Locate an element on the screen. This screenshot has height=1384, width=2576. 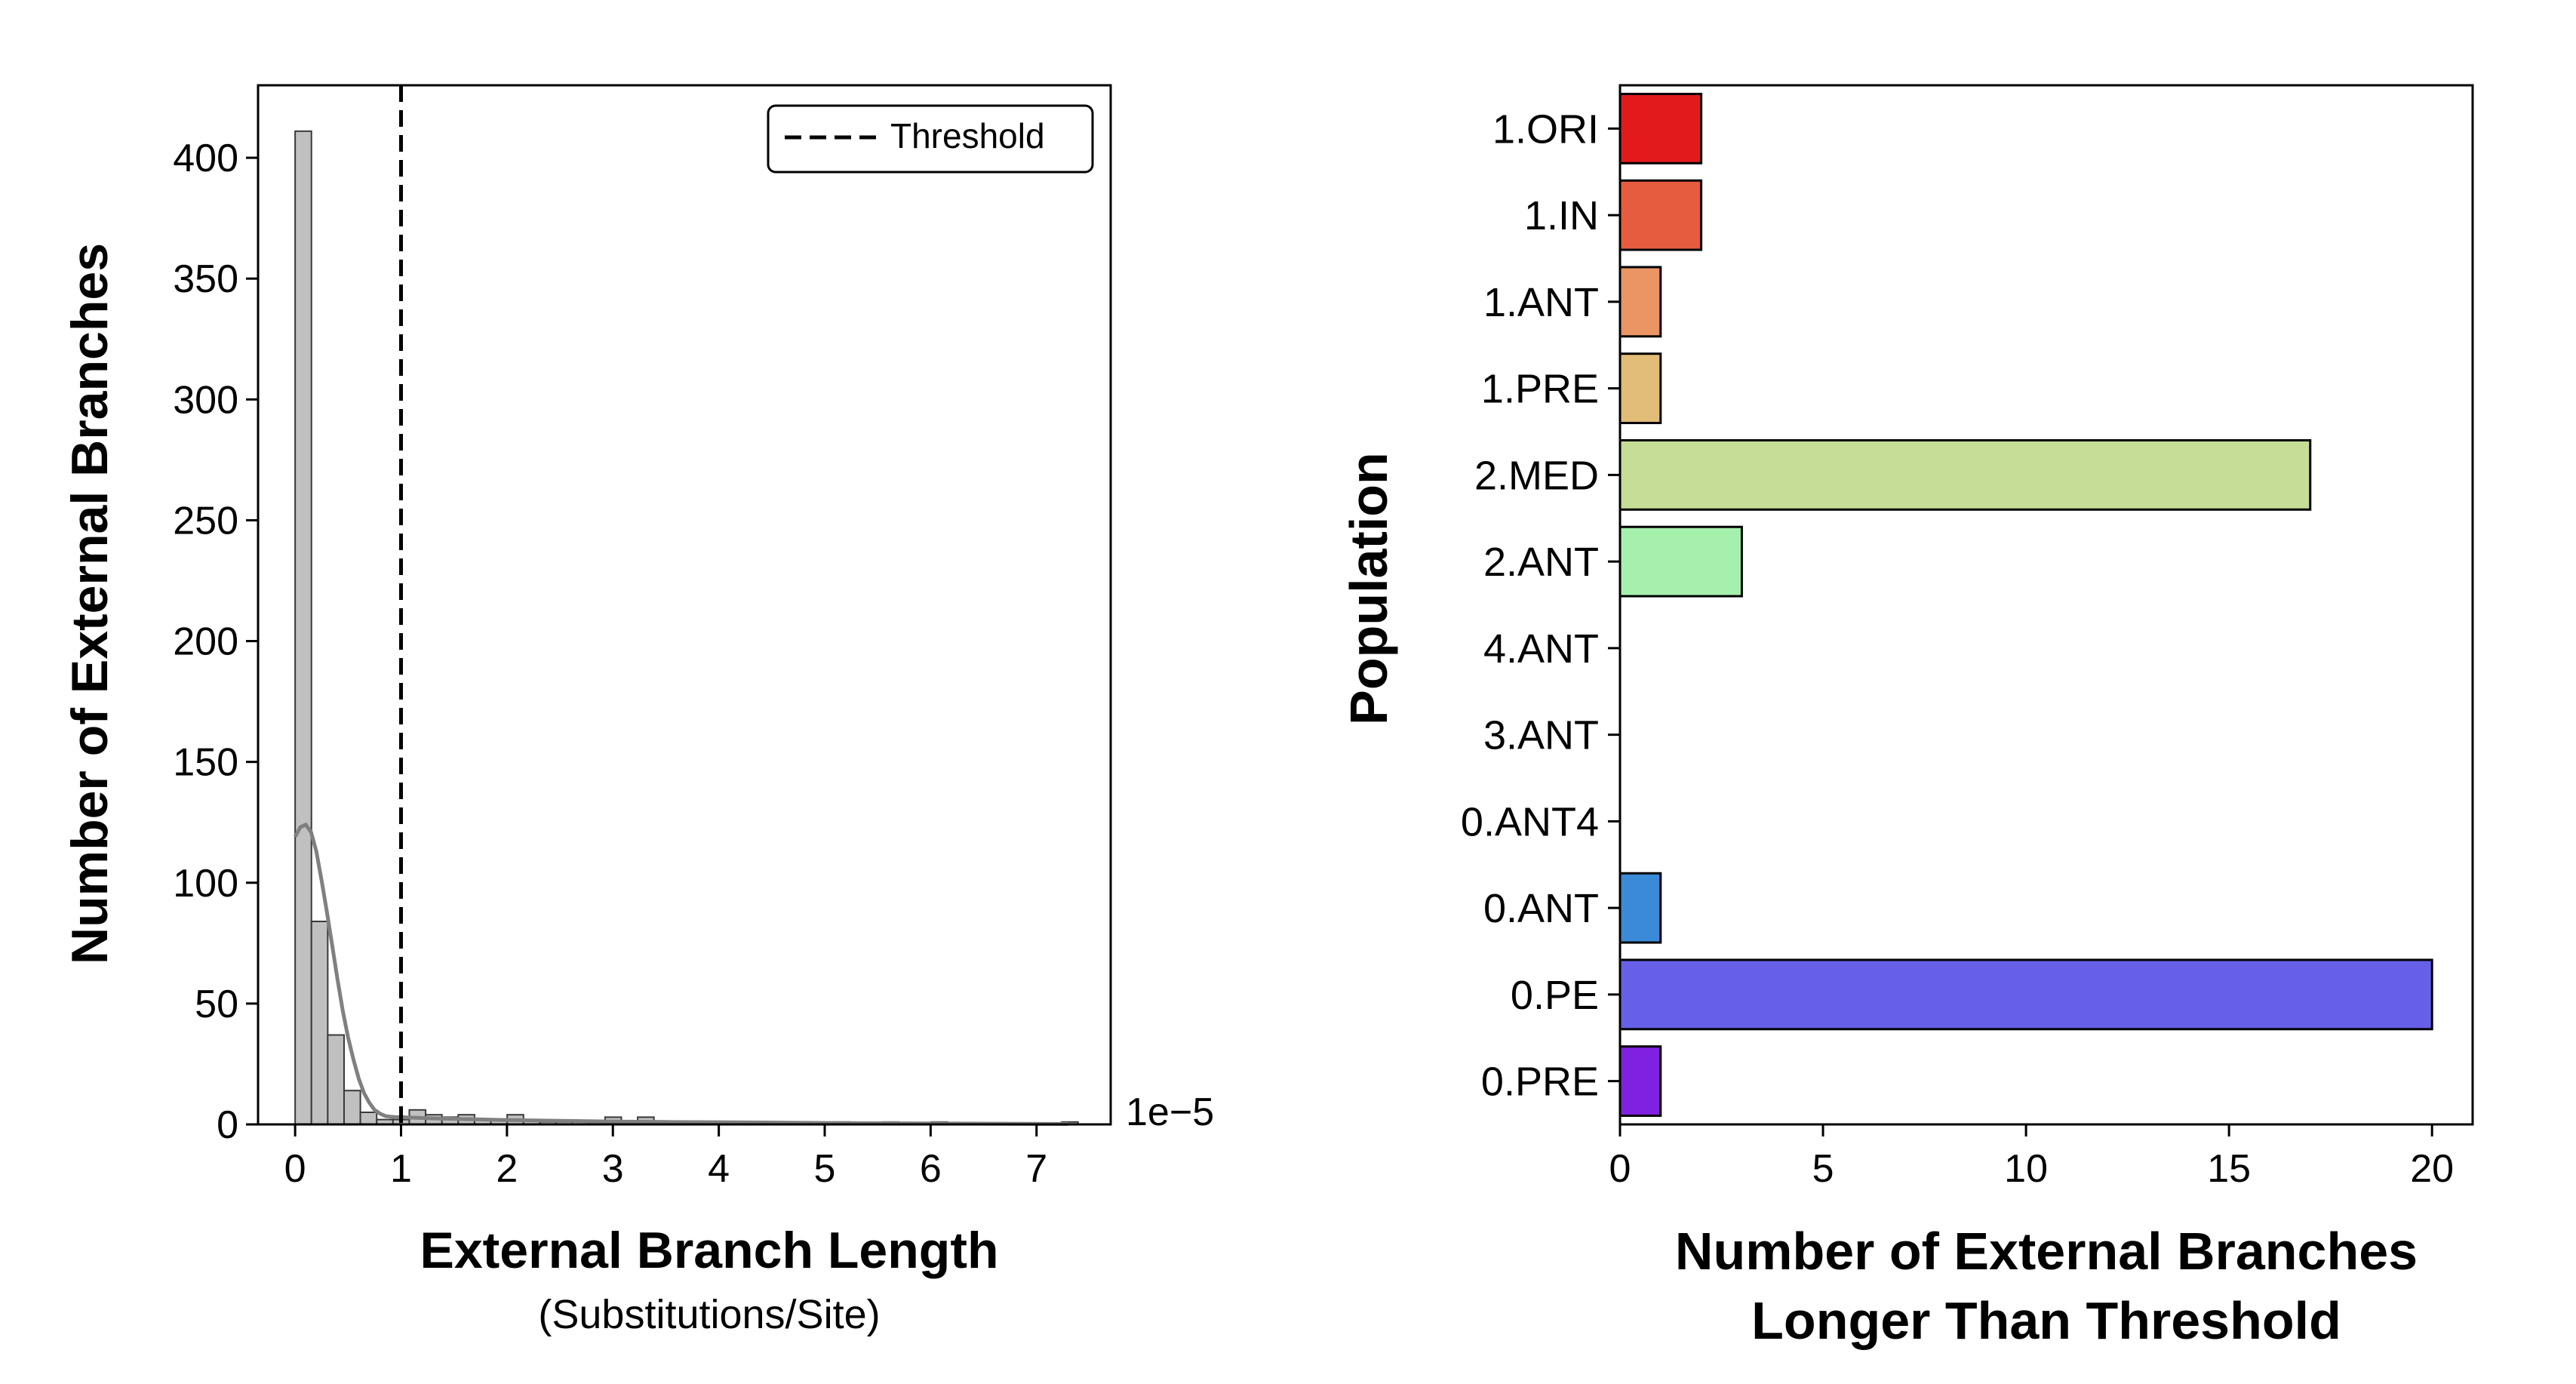
x-offset-text: 1e−5 is located at coordinates (1170, 1112).